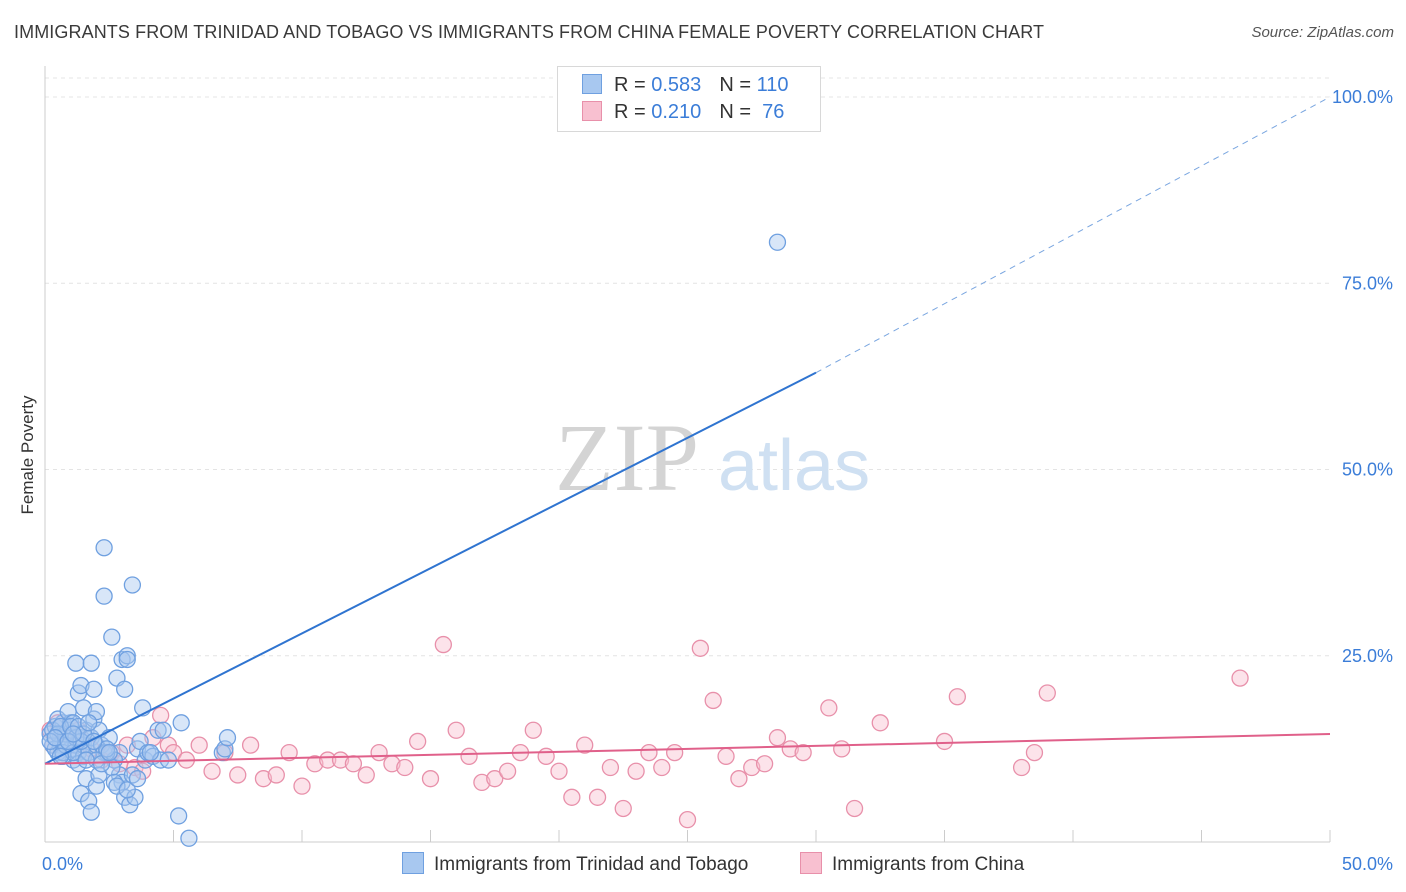 The image size is (1406, 892). Describe the element at coordinates (1367, 656) in the screenshot. I see `y-tick-label: 25.0%` at that location.